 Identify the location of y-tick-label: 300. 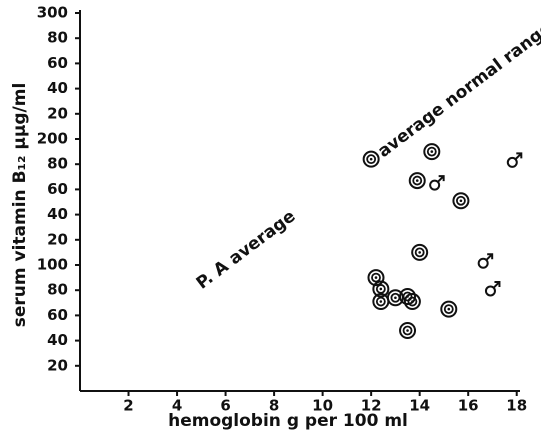
(52, 13).